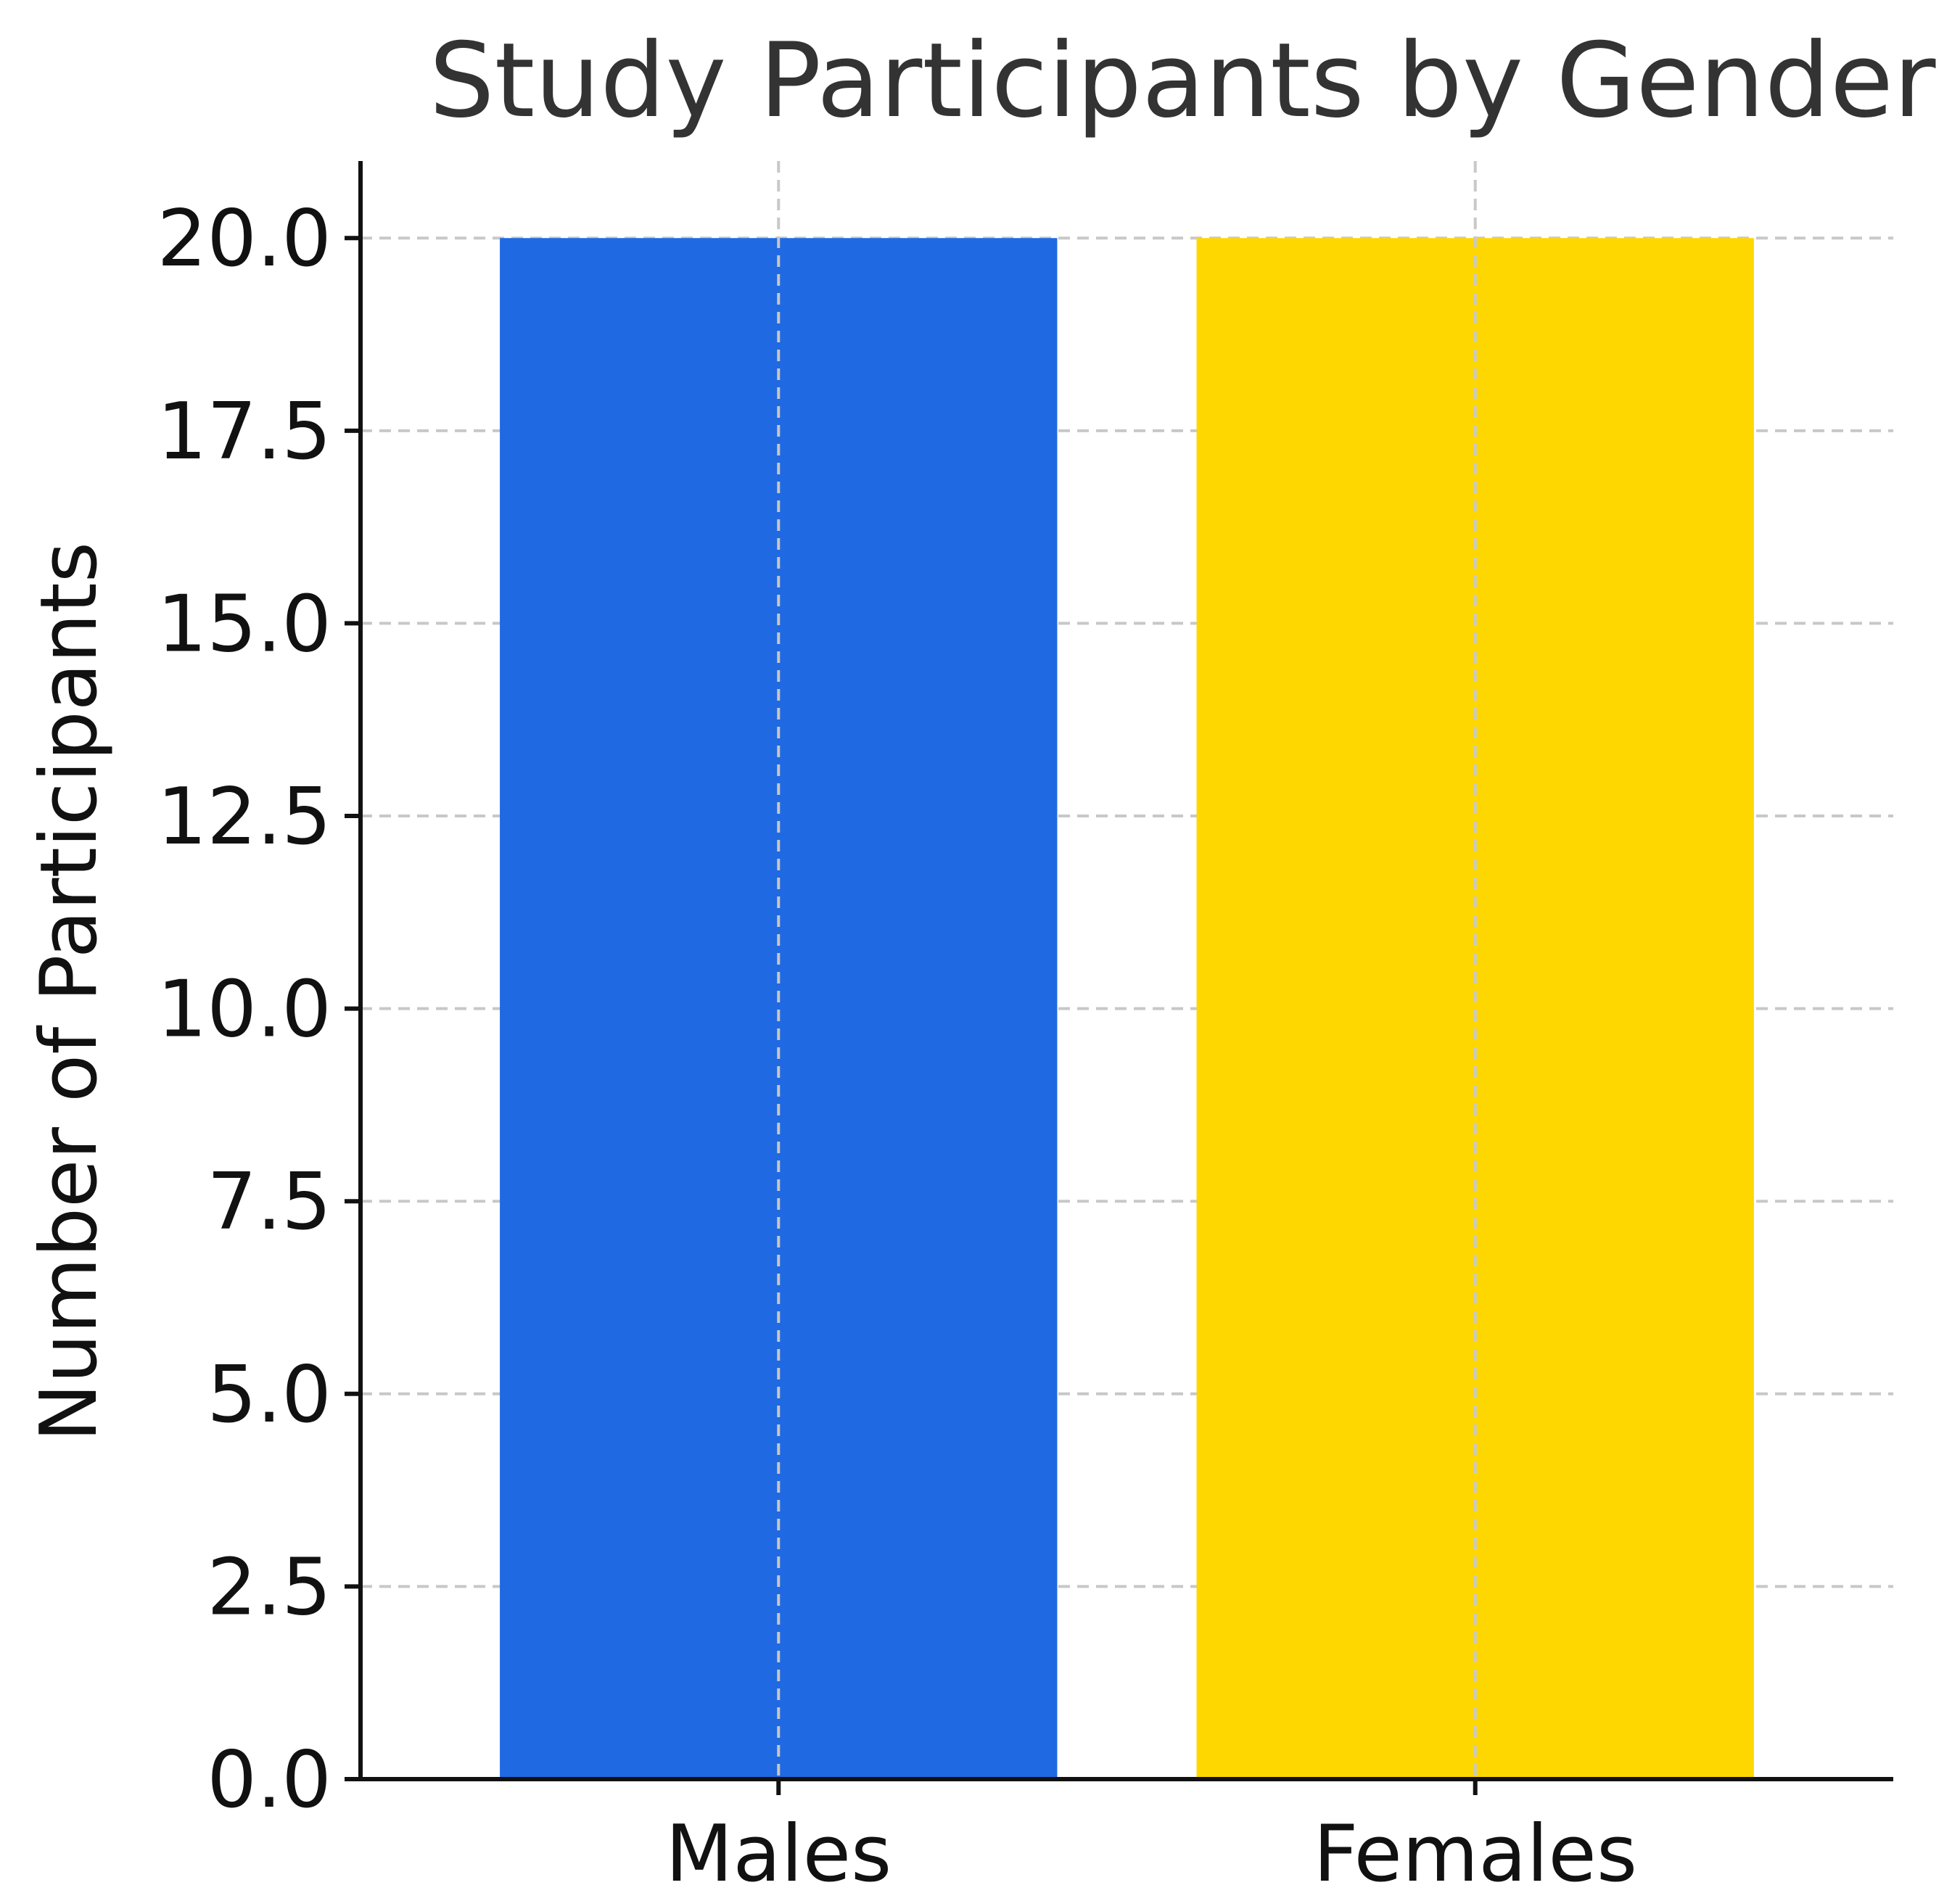  Describe the element at coordinates (269, 1587) in the screenshot. I see `y-tick-label: 2.5` at that location.